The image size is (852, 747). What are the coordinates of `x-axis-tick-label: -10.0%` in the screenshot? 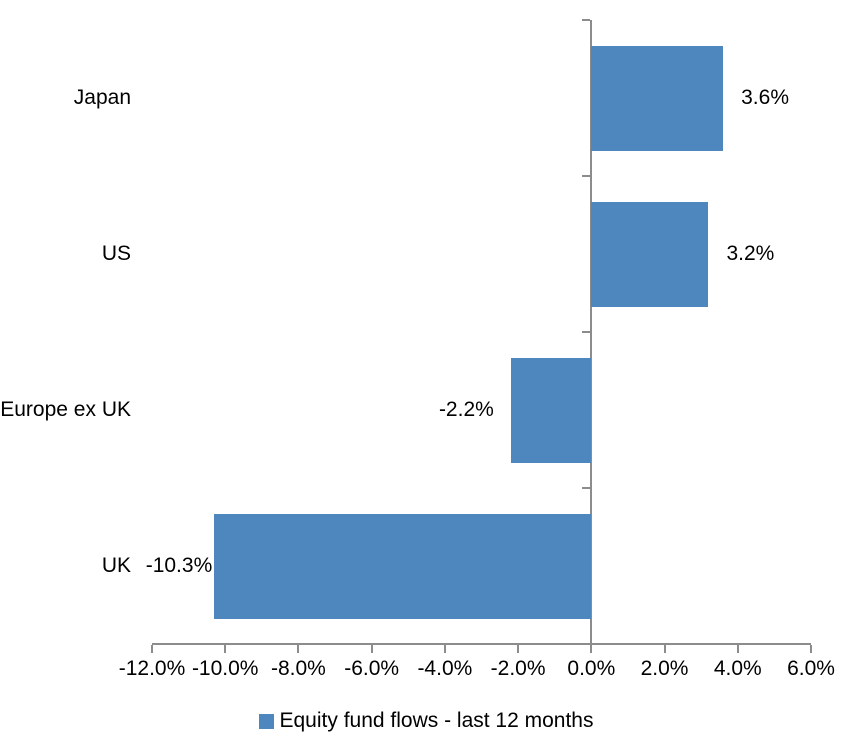 It's located at (225, 668).